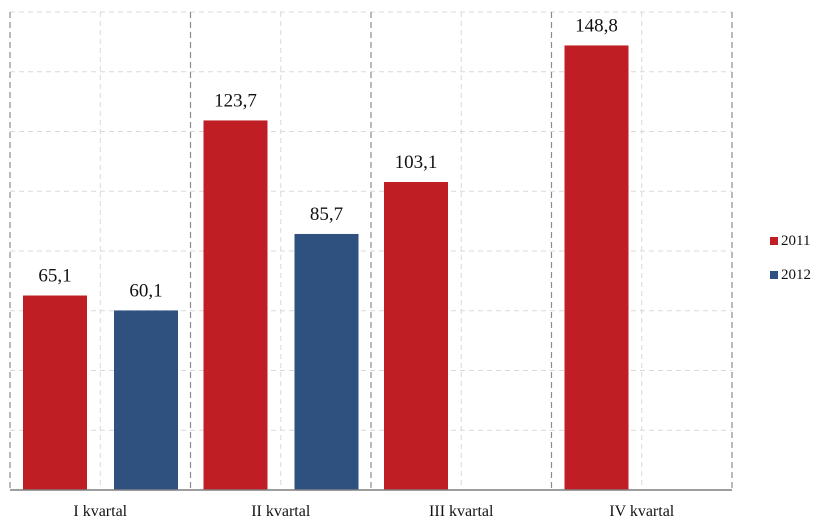  Describe the element at coordinates (461, 511) in the screenshot. I see `x-tick-label: III kvartal` at that location.